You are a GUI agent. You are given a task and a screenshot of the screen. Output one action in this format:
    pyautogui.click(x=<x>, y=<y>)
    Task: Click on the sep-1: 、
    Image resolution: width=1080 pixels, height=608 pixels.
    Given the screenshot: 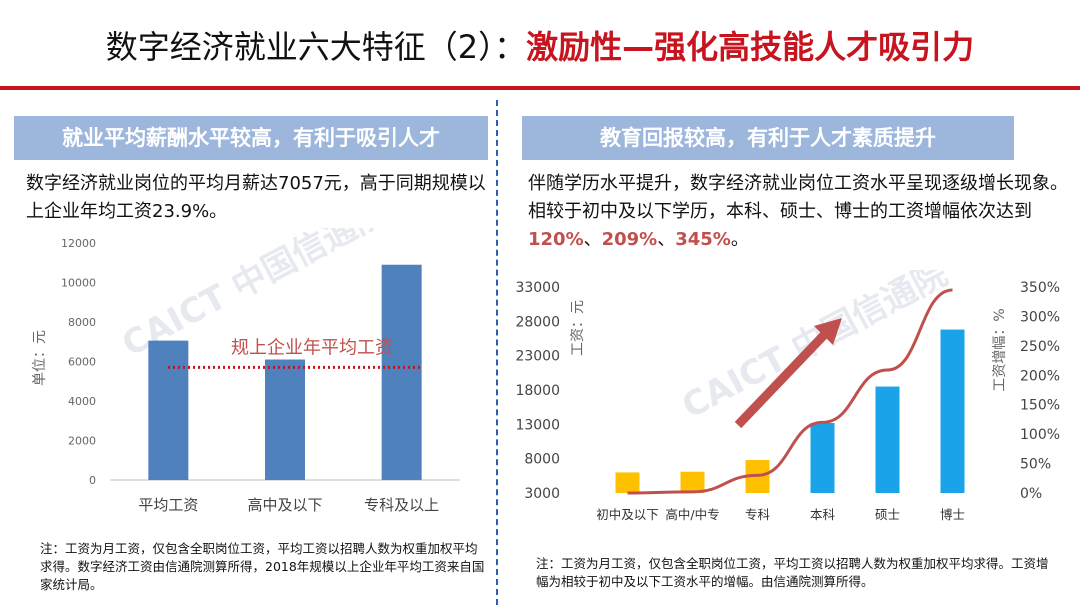 What is the action you would take?
    pyautogui.click(x=592, y=239)
    